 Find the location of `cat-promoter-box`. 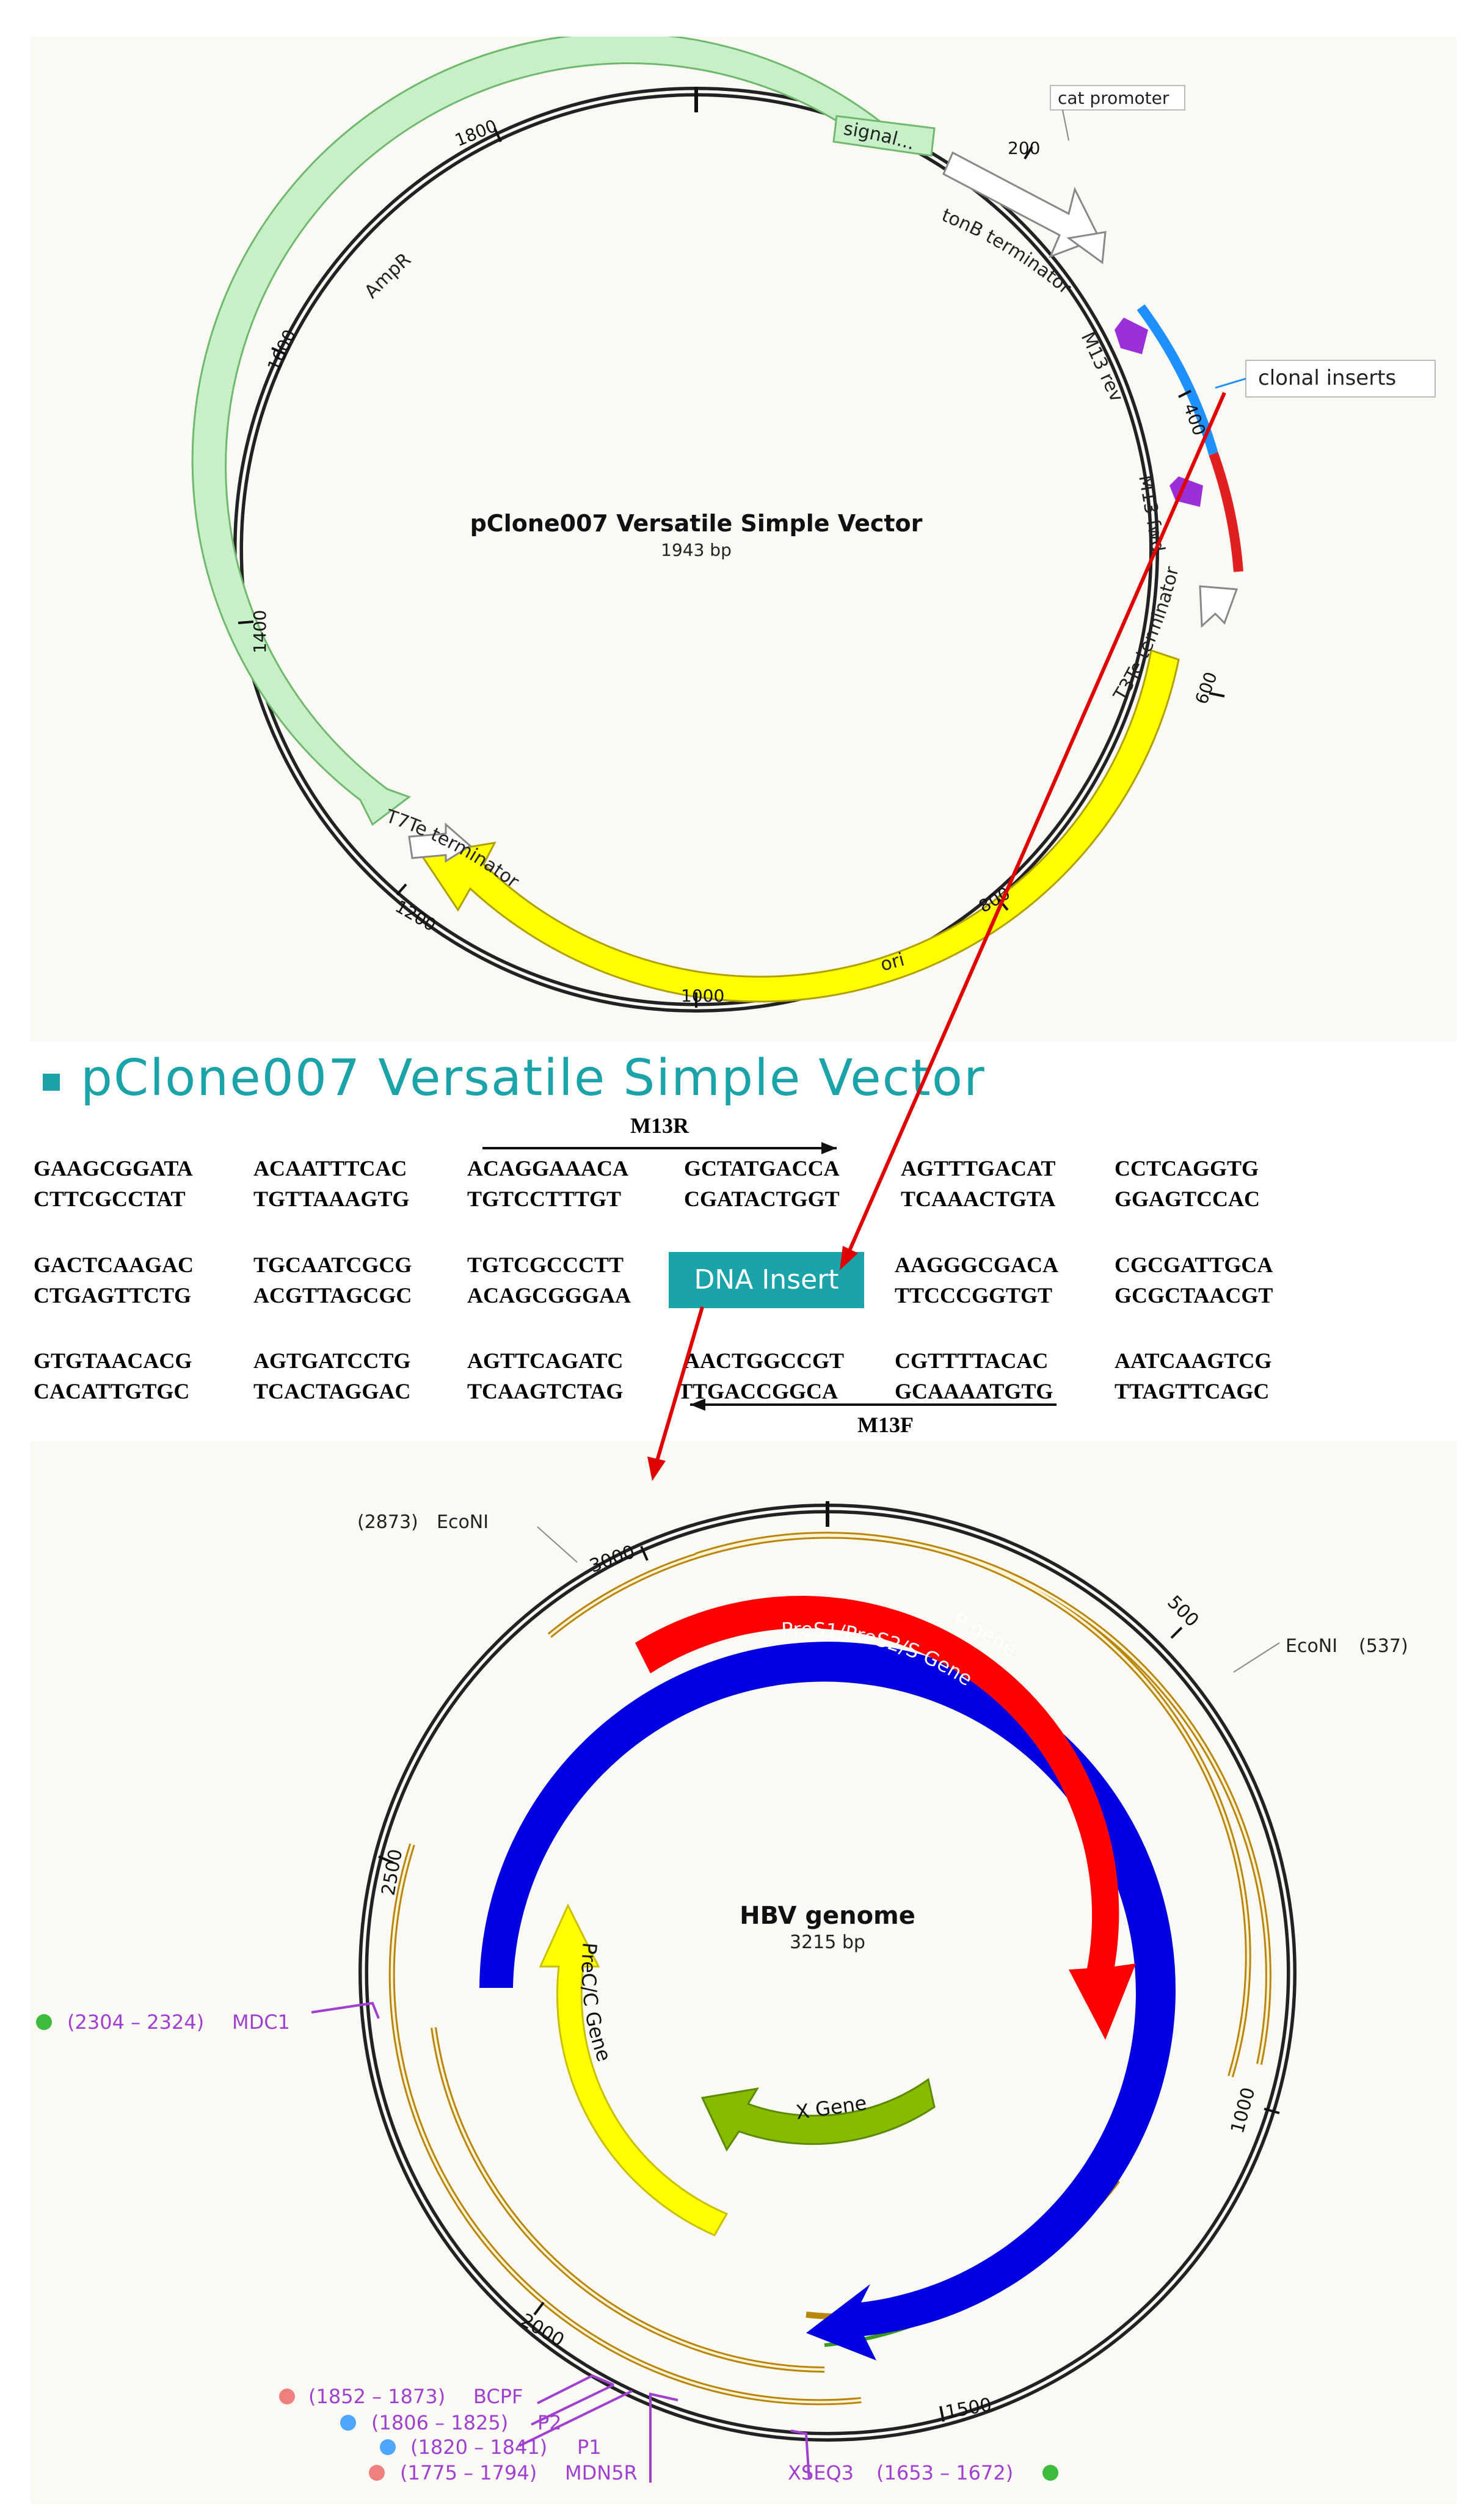

cat-promoter-box is located at coordinates (1118, 98).